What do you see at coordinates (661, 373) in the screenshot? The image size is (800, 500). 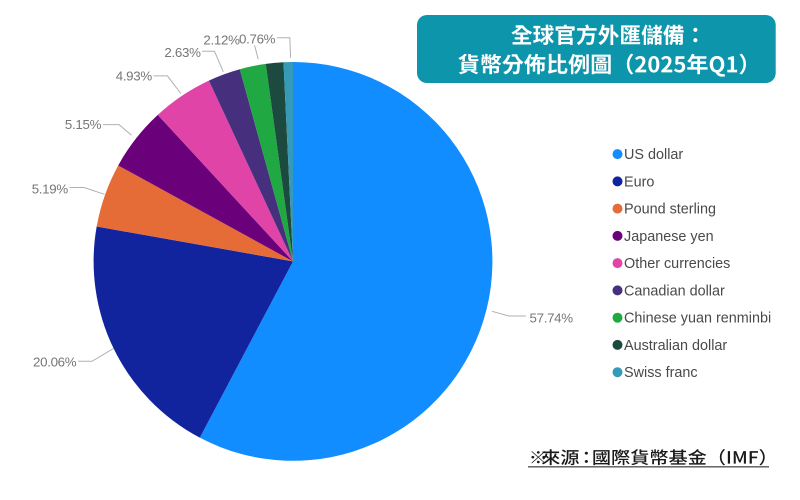 I see `svg-text: Swiss franc` at bounding box center [661, 373].